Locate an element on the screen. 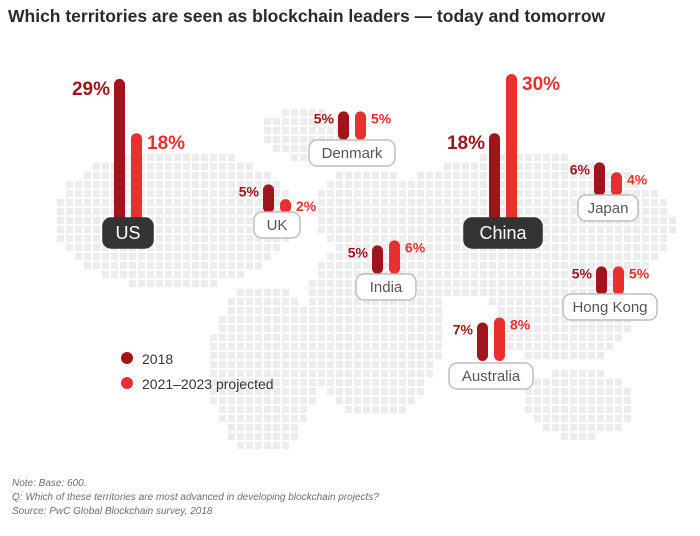  territory-label-uk: UK is located at coordinates (277, 225).